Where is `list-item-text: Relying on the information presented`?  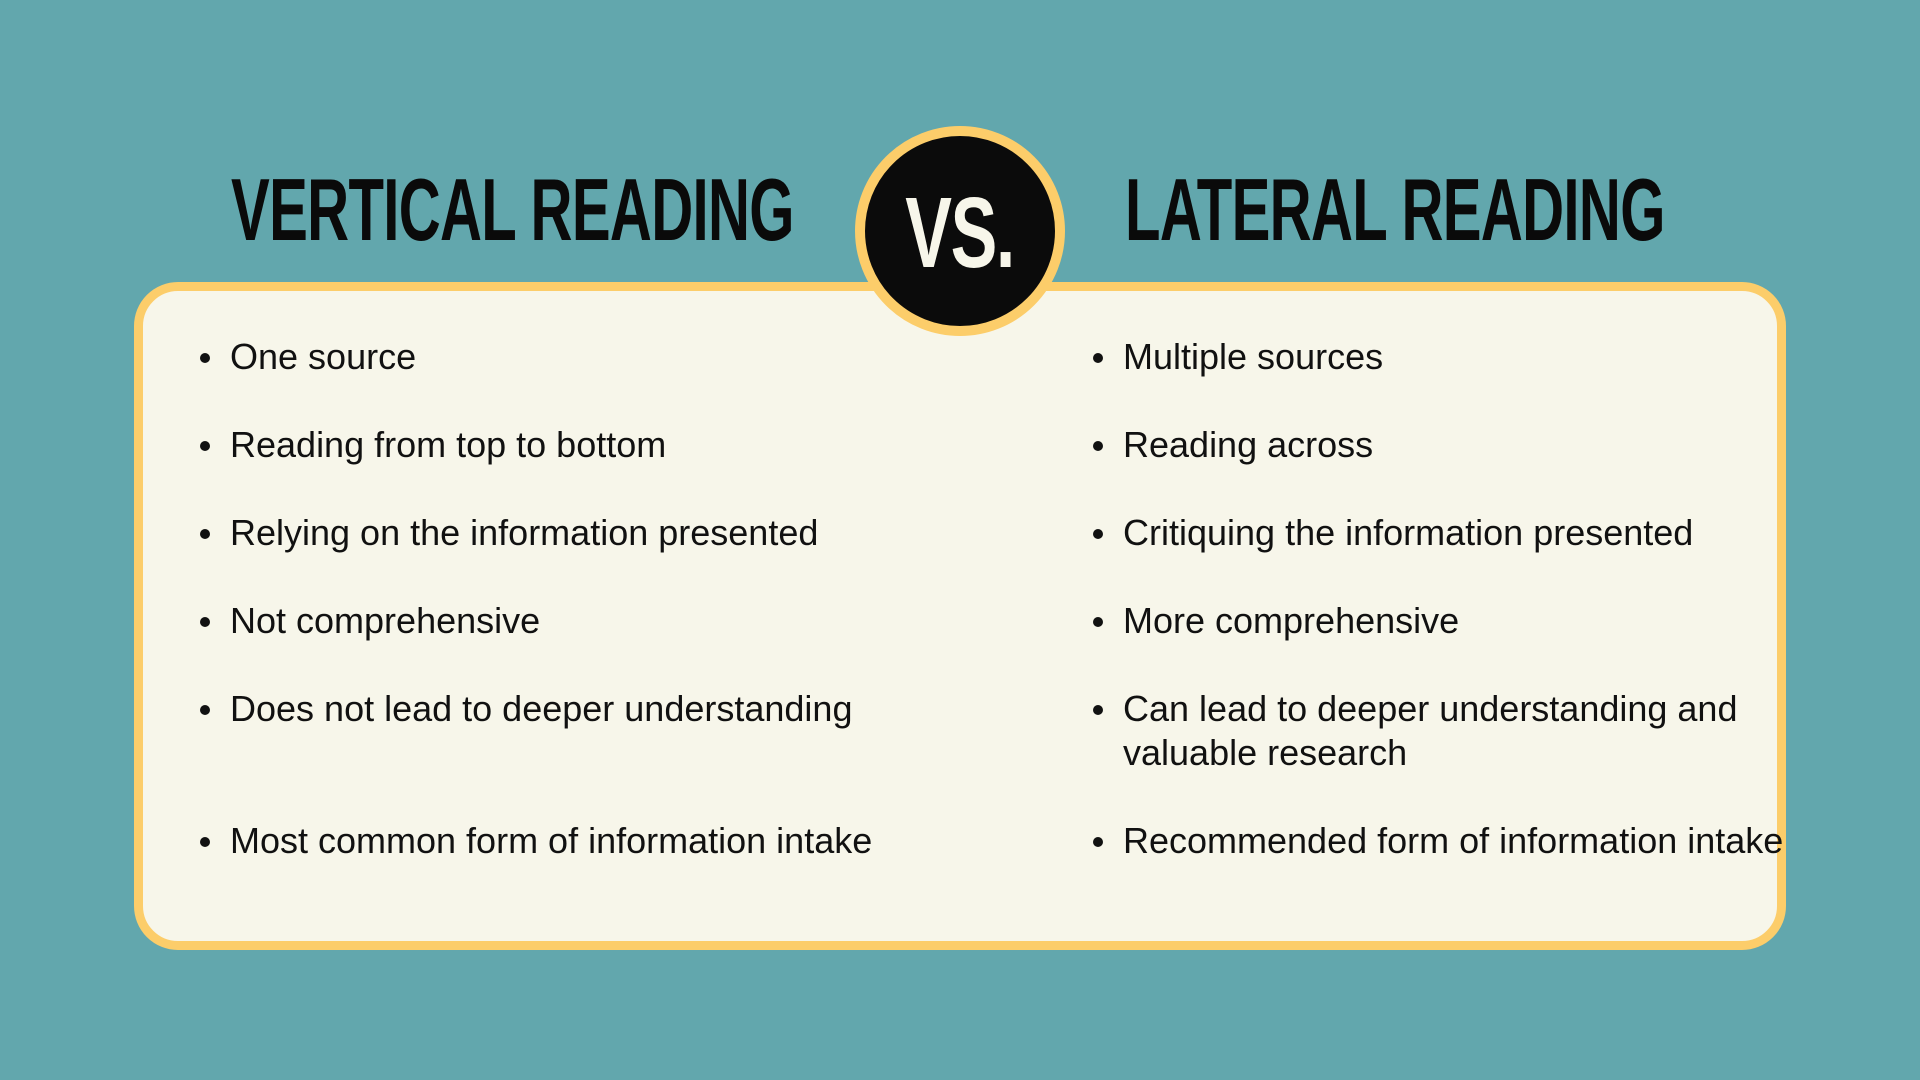
list-item-text: Relying on the information presented is located at coordinates (524, 532).